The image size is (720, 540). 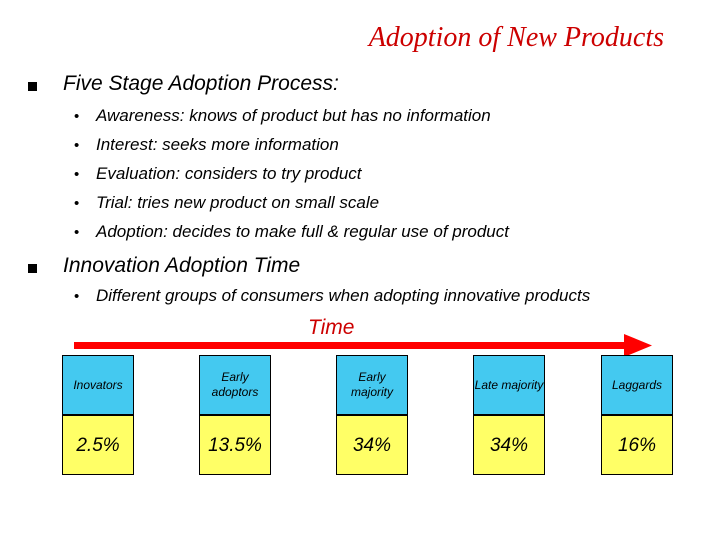 I want to click on slide-title: Adoption of New Products, so click(x=516, y=37).